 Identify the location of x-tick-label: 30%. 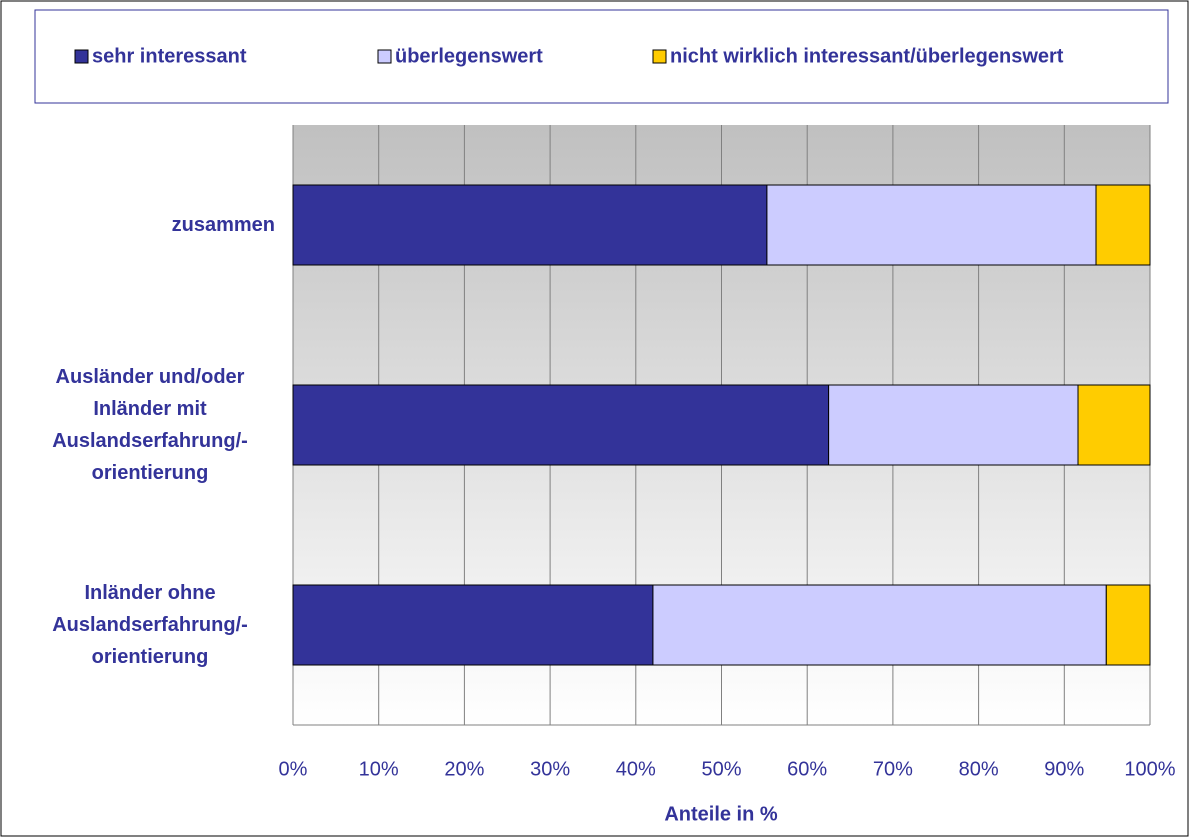
(550, 769).